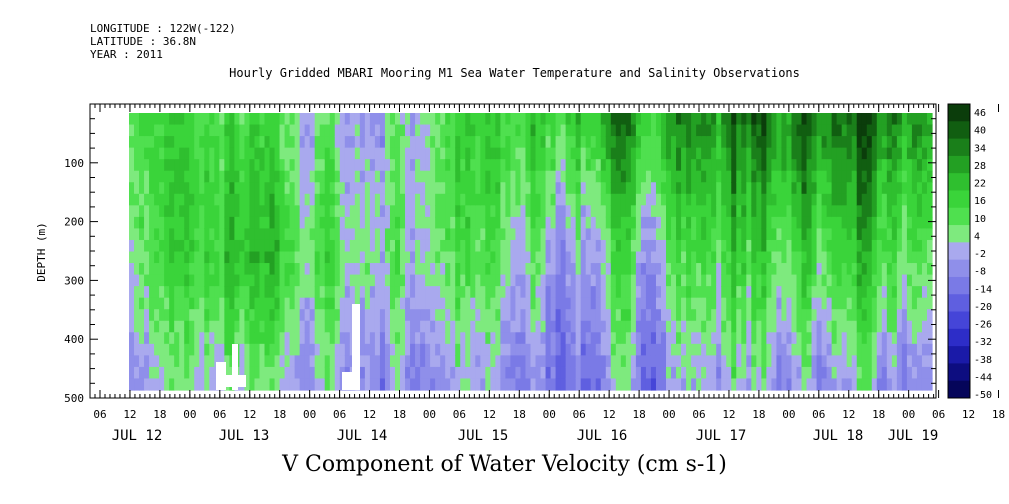 The width and height of the screenshot is (1009, 504). I want to click on x-date-label: JUL 14, so click(362, 436).